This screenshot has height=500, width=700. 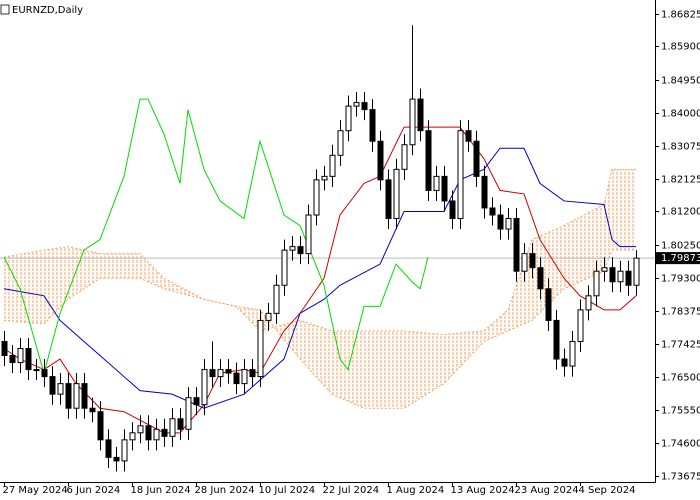 What do you see at coordinates (47, 10) in the screenshot?
I see `chart-title: EURNZD,Daily` at bounding box center [47, 10].